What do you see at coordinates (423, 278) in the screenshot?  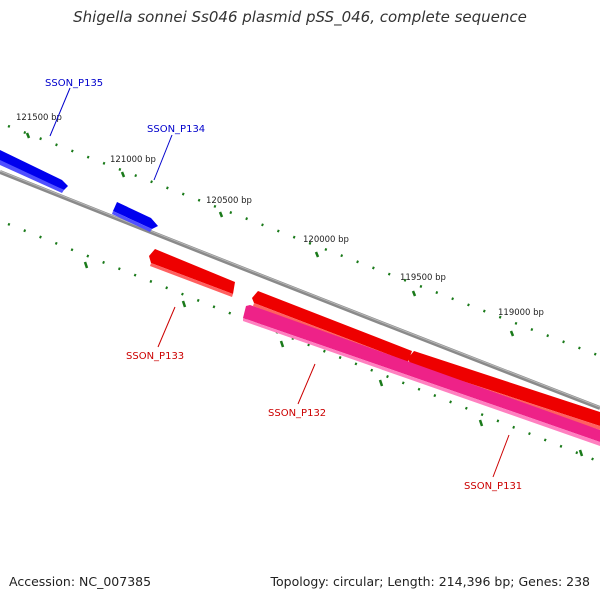 I see `ruler-label: 119500 bp` at bounding box center [423, 278].